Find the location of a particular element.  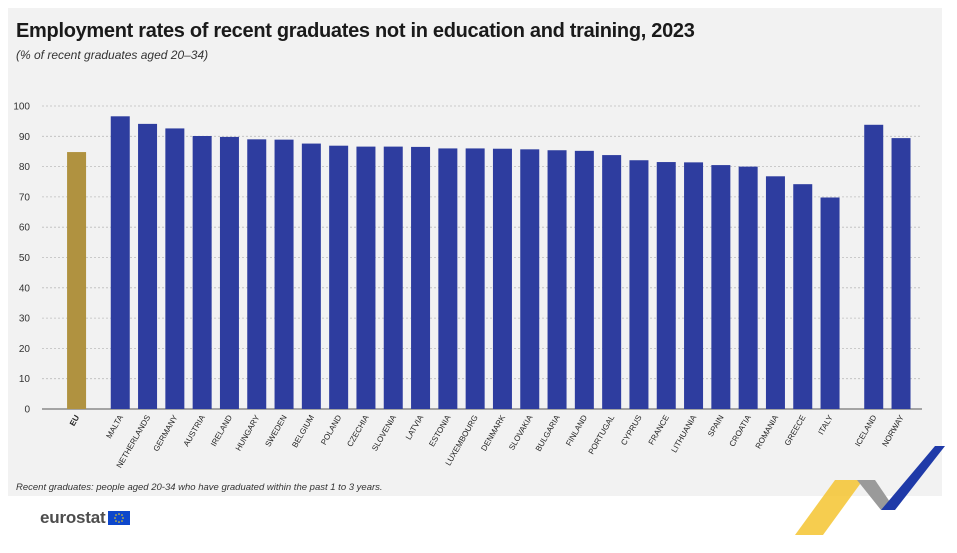

bar-cyprus is located at coordinates (639, 284).